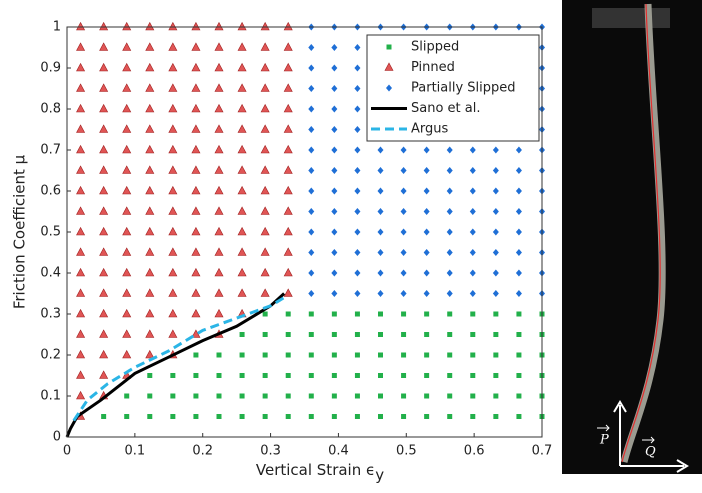 Image resolution: width=702 pixels, height=493 pixels. Describe the element at coordinates (643, 233) in the screenshot. I see `beam` at that location.